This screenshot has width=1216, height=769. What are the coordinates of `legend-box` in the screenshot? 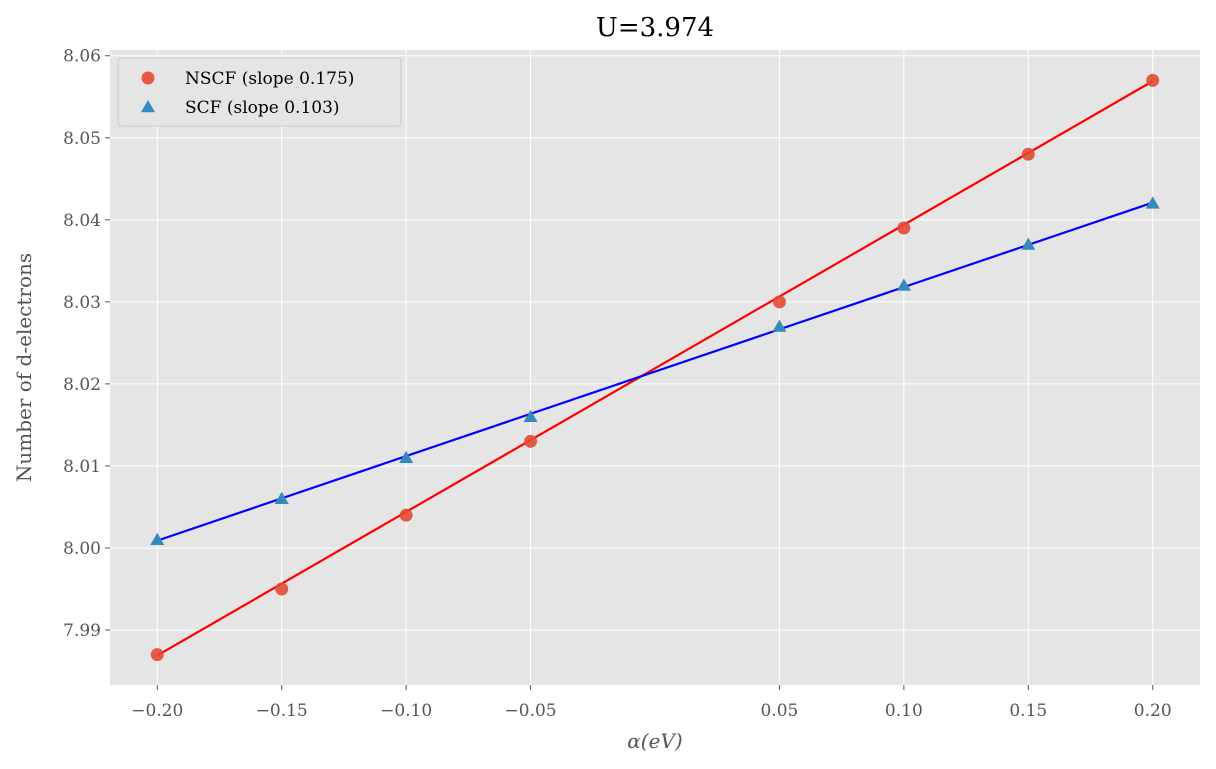 It's located at (259, 92).